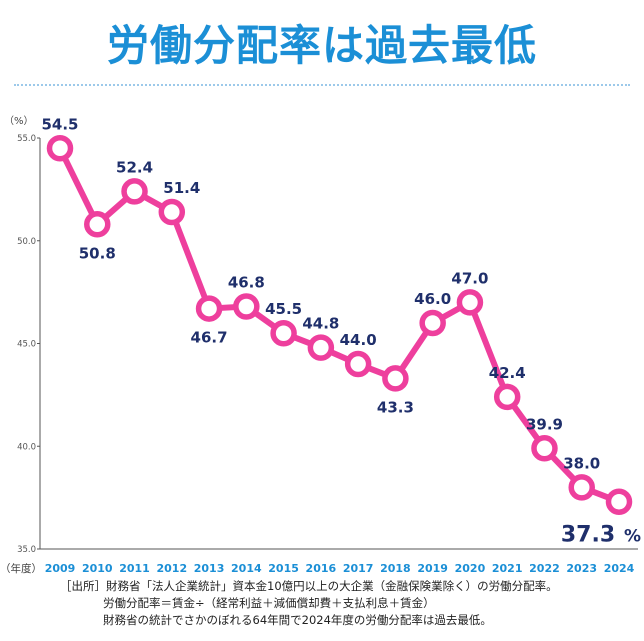 The height and width of the screenshot is (641, 644). What do you see at coordinates (544, 568) in the screenshot?
I see `x-tick-label: 2022` at bounding box center [544, 568].